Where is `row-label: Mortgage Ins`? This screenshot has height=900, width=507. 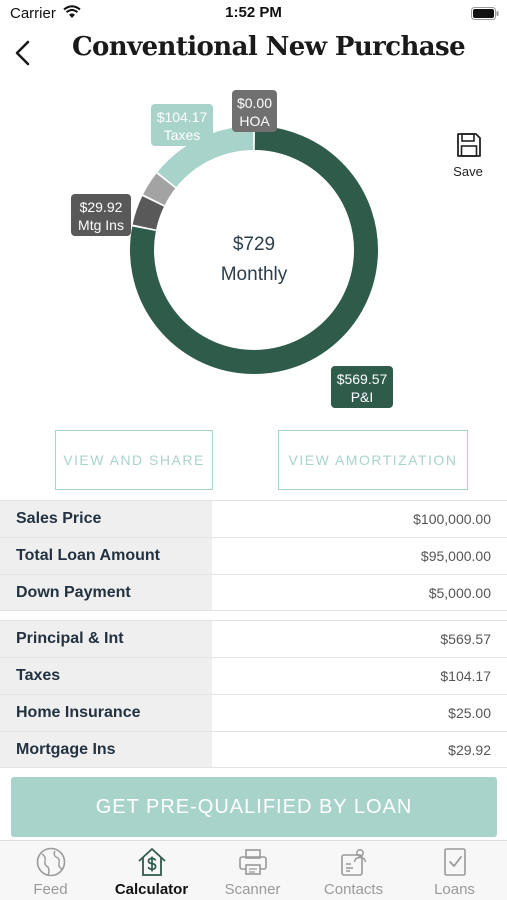
row-label: Mortgage Ins is located at coordinates (106, 749).